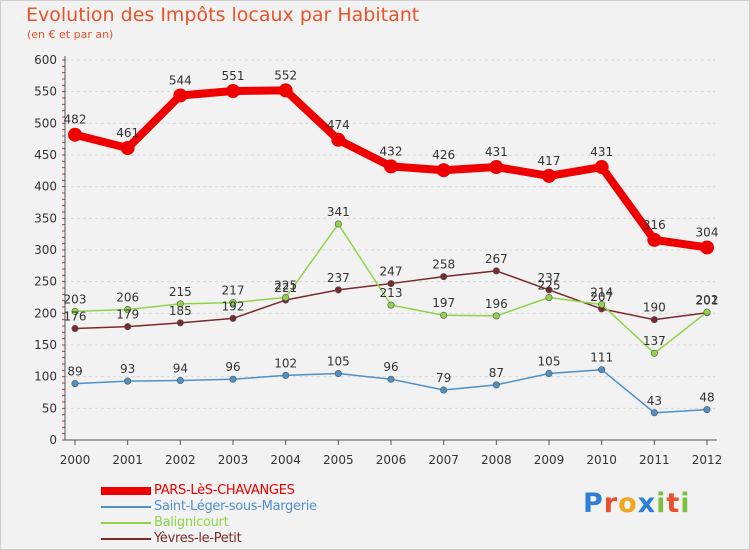 This screenshot has height=550, width=750. I want to click on legend-label-balignicourt: Balignicourt, so click(191, 522).